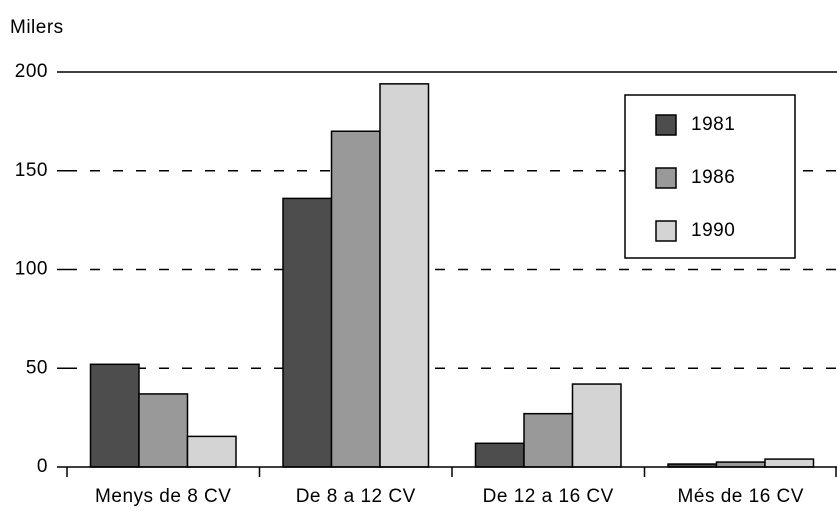  I want to click on x-tick-label: Menys de 8 CV, so click(163, 496).